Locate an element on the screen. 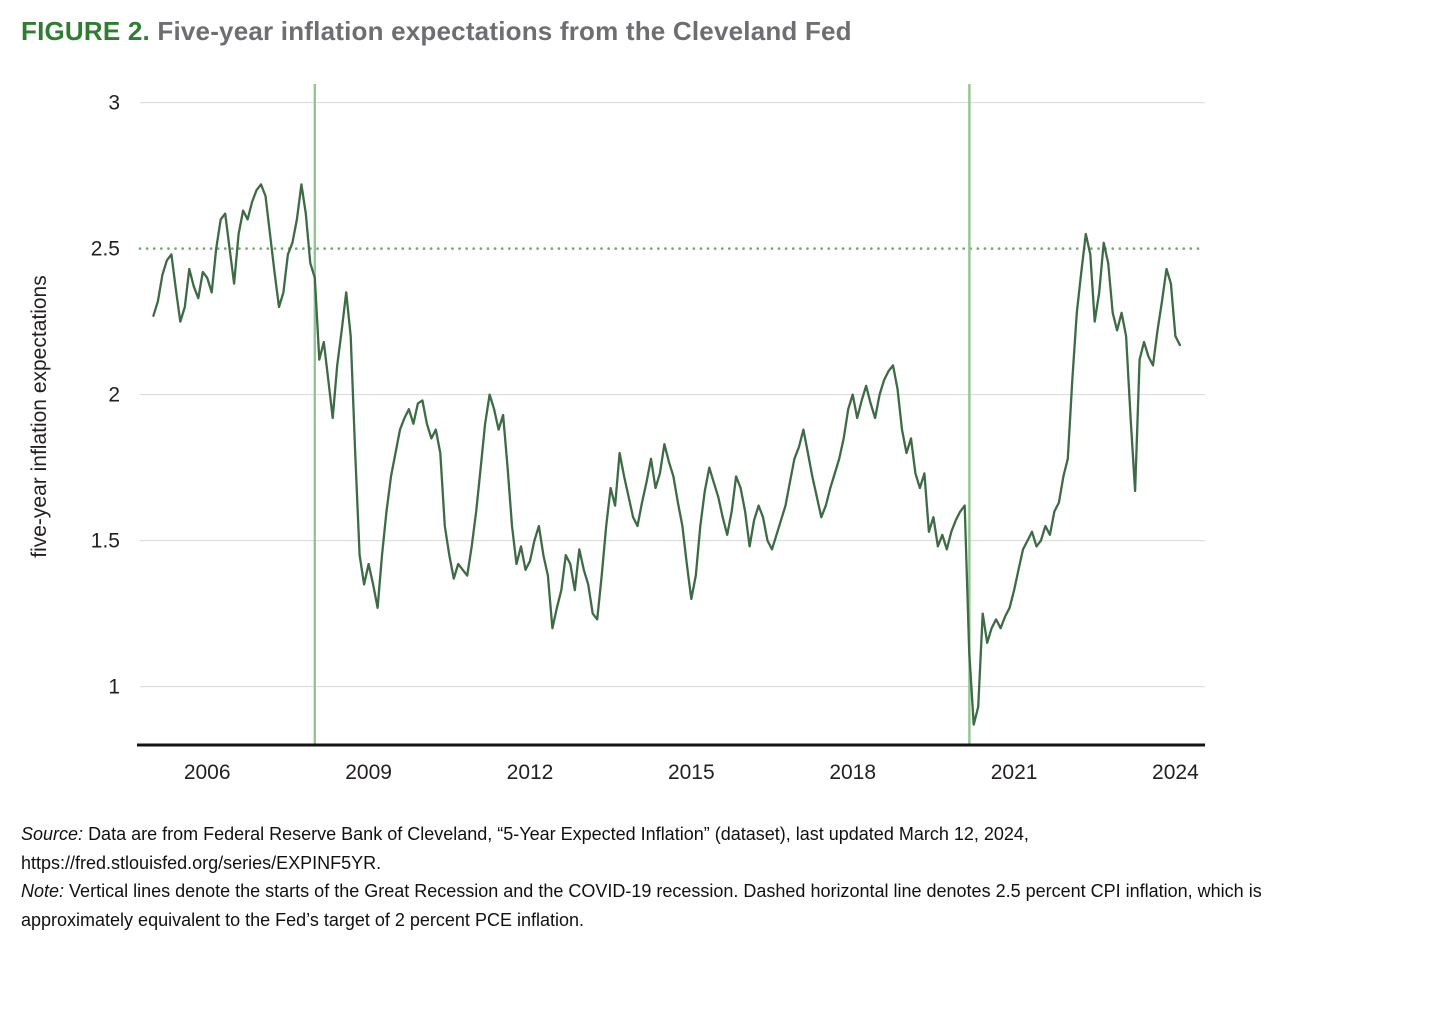 The width and height of the screenshot is (1440, 1014). y-tick-label-1: 1 is located at coordinates (114, 687).